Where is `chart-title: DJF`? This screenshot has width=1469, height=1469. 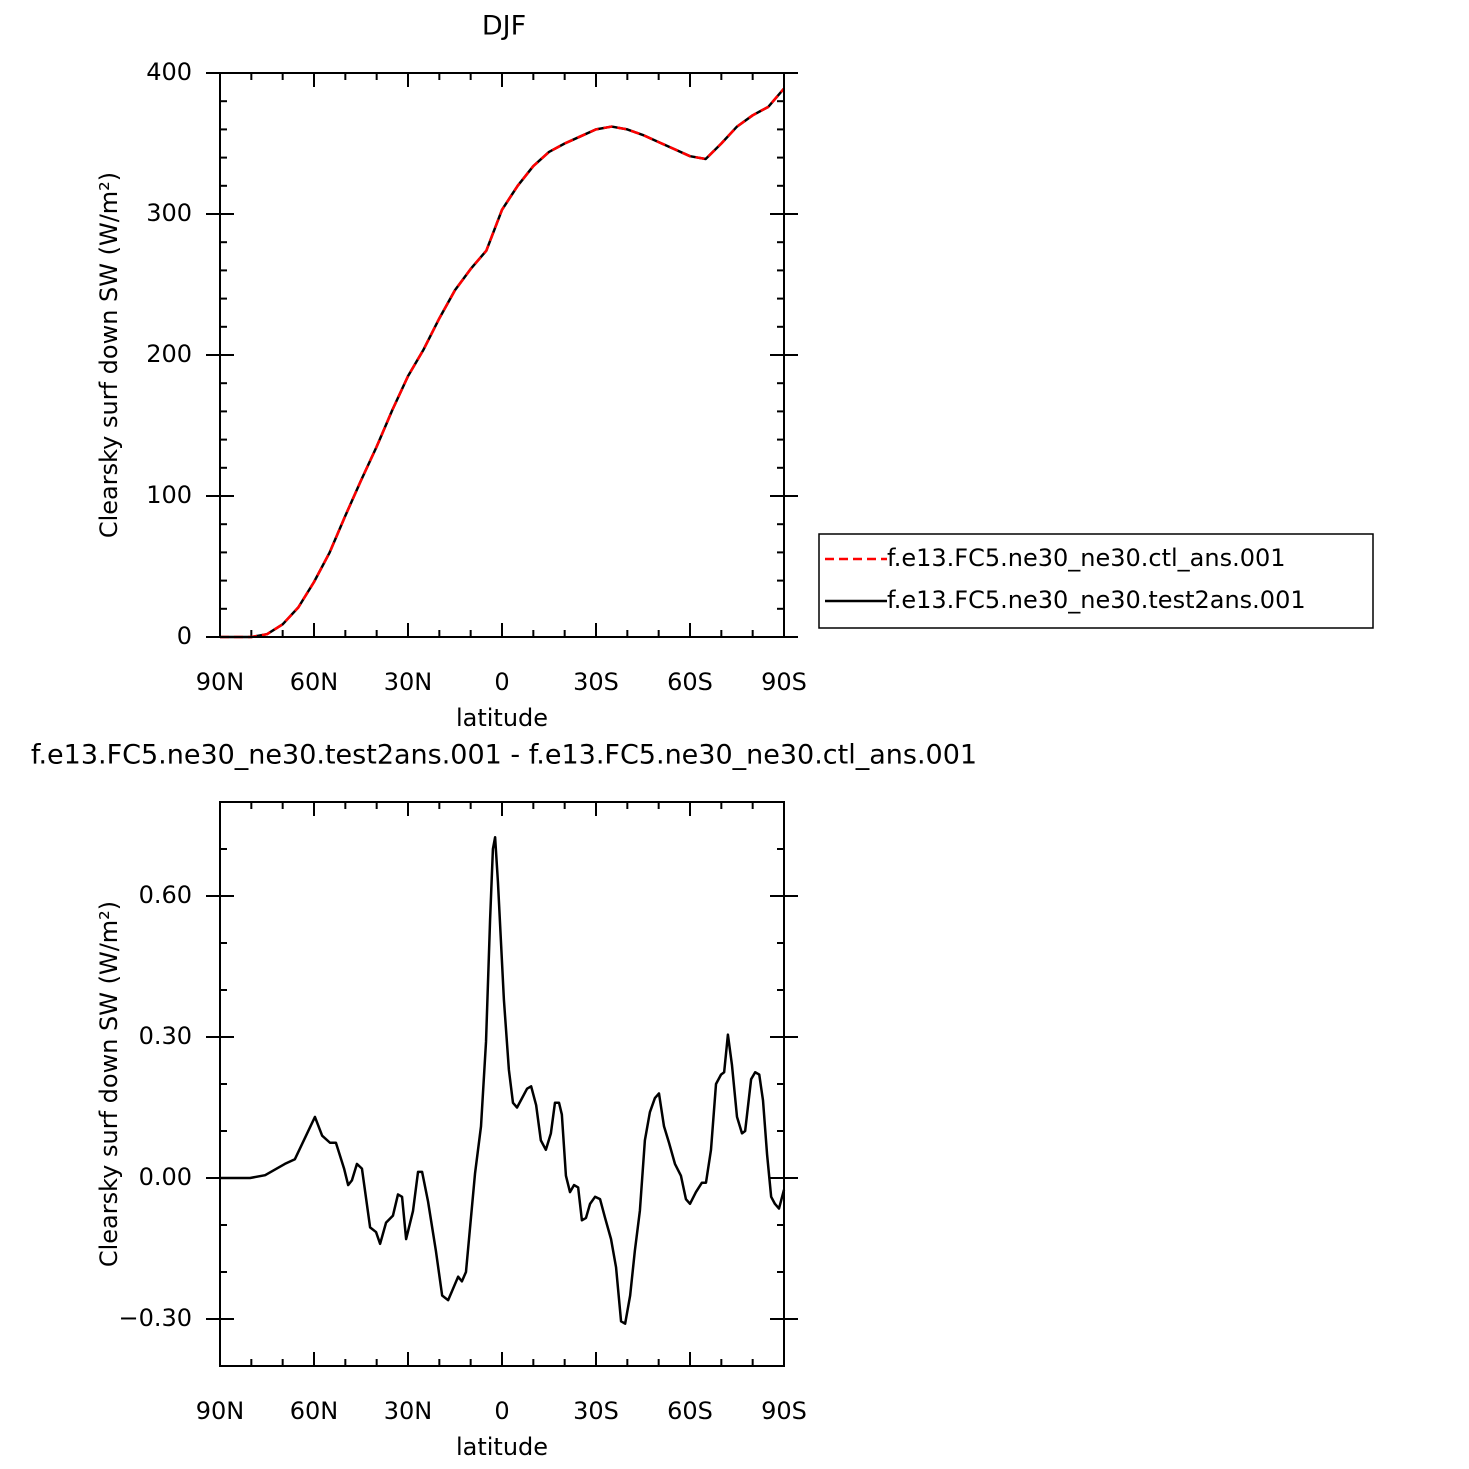
chart-title: DJF is located at coordinates (504, 26).